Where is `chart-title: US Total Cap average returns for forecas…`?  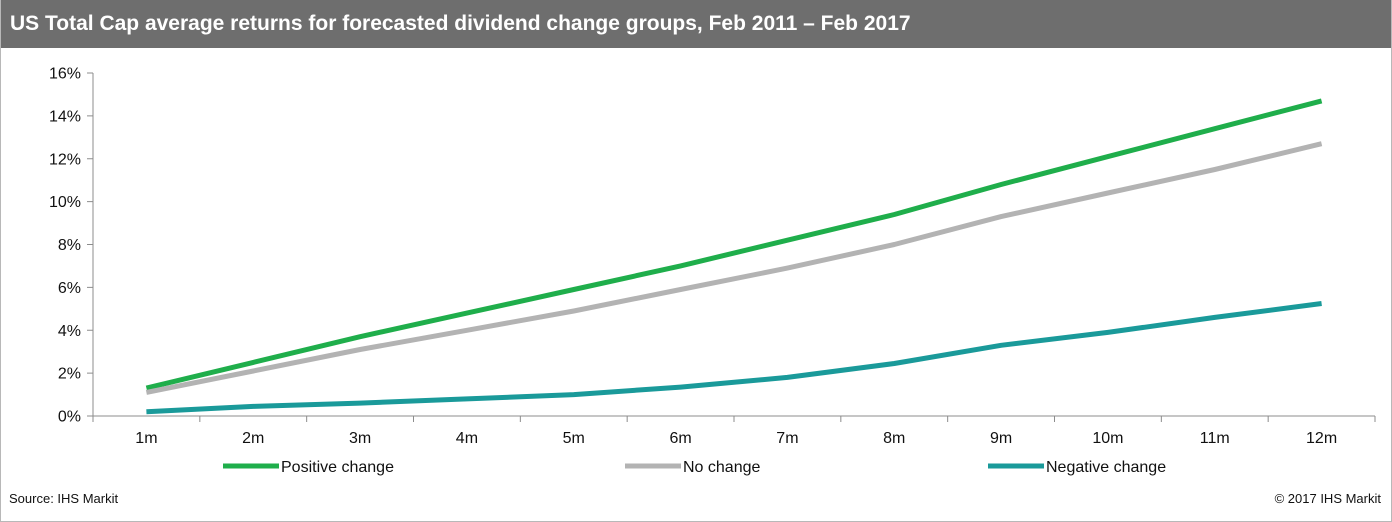
chart-title: US Total Cap average returns for forecas… is located at coordinates (696, 24).